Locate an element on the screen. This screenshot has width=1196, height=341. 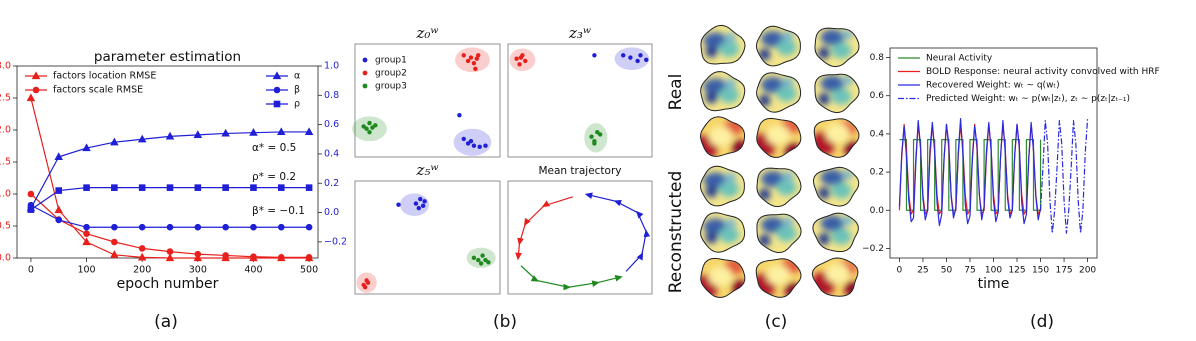
trajectory-line is located at coordinates (571, 278).